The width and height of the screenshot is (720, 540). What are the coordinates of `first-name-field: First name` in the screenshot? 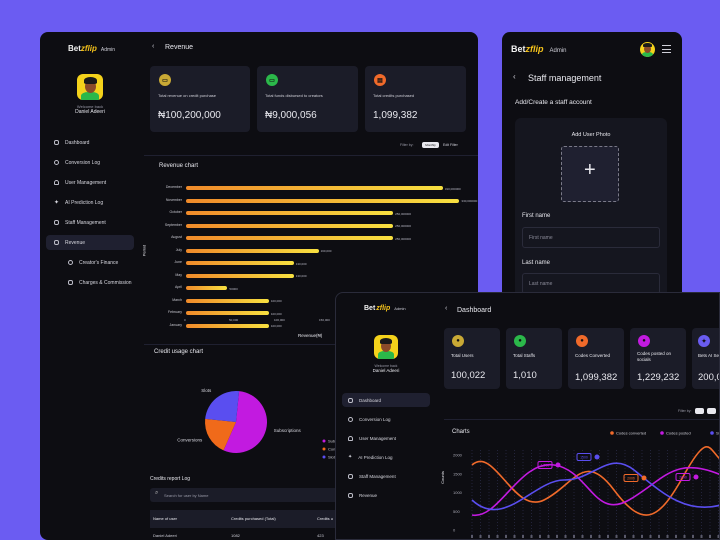 It's located at (591, 237).